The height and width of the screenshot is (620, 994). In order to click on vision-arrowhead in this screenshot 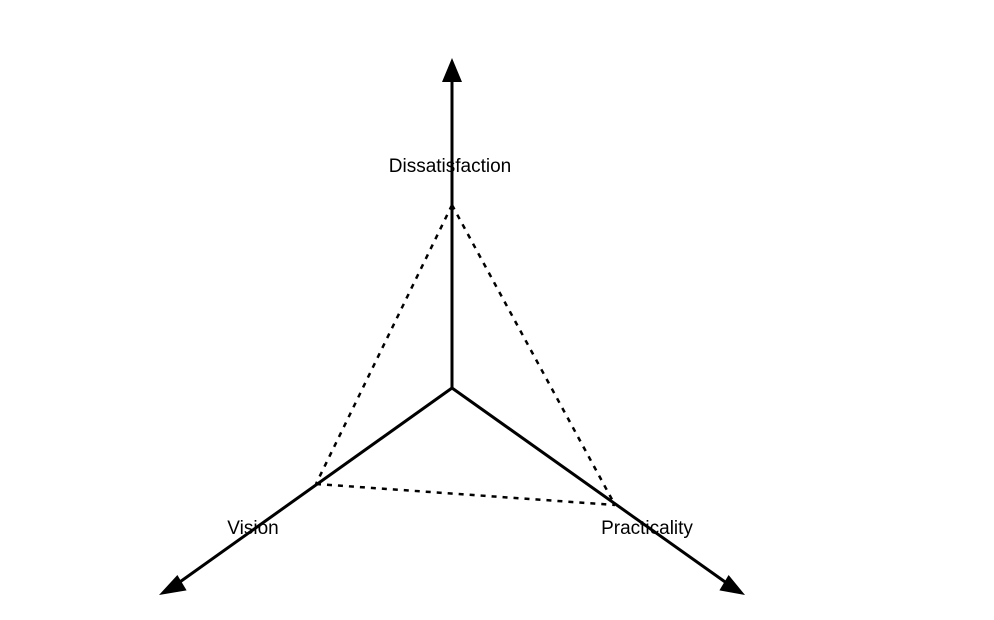, I will do `click(173, 585)`.